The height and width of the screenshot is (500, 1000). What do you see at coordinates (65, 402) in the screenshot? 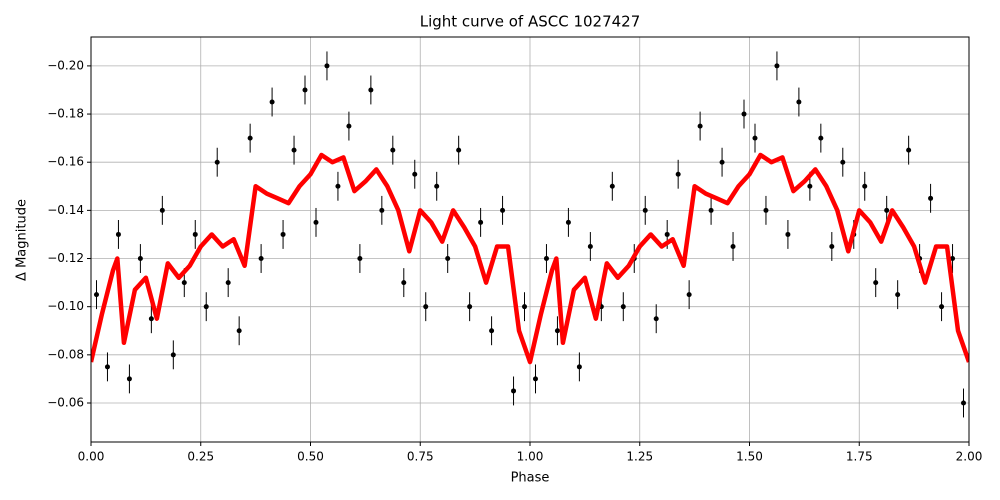
I see `y-tick-label: −0.06` at bounding box center [65, 402].